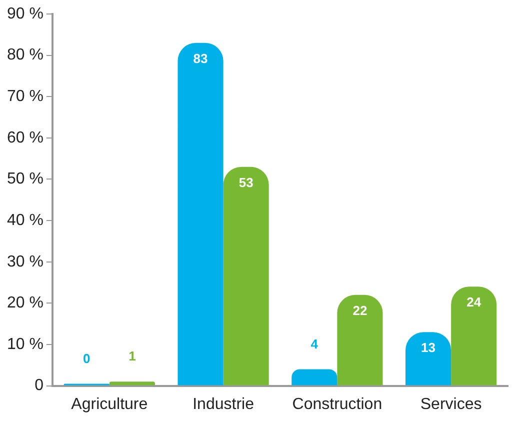  I want to click on y-tick-label: 90 %, so click(25, 13).